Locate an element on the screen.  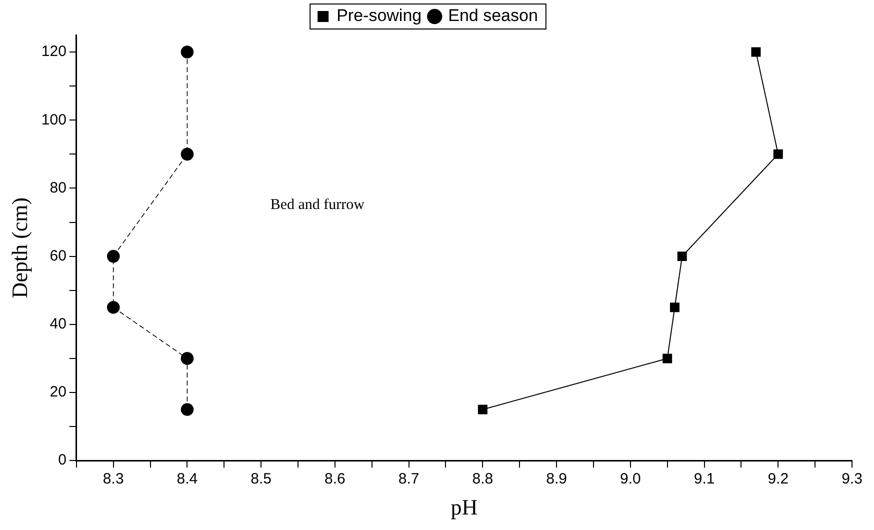
x-tick-label: 8.6 is located at coordinates (335, 479).